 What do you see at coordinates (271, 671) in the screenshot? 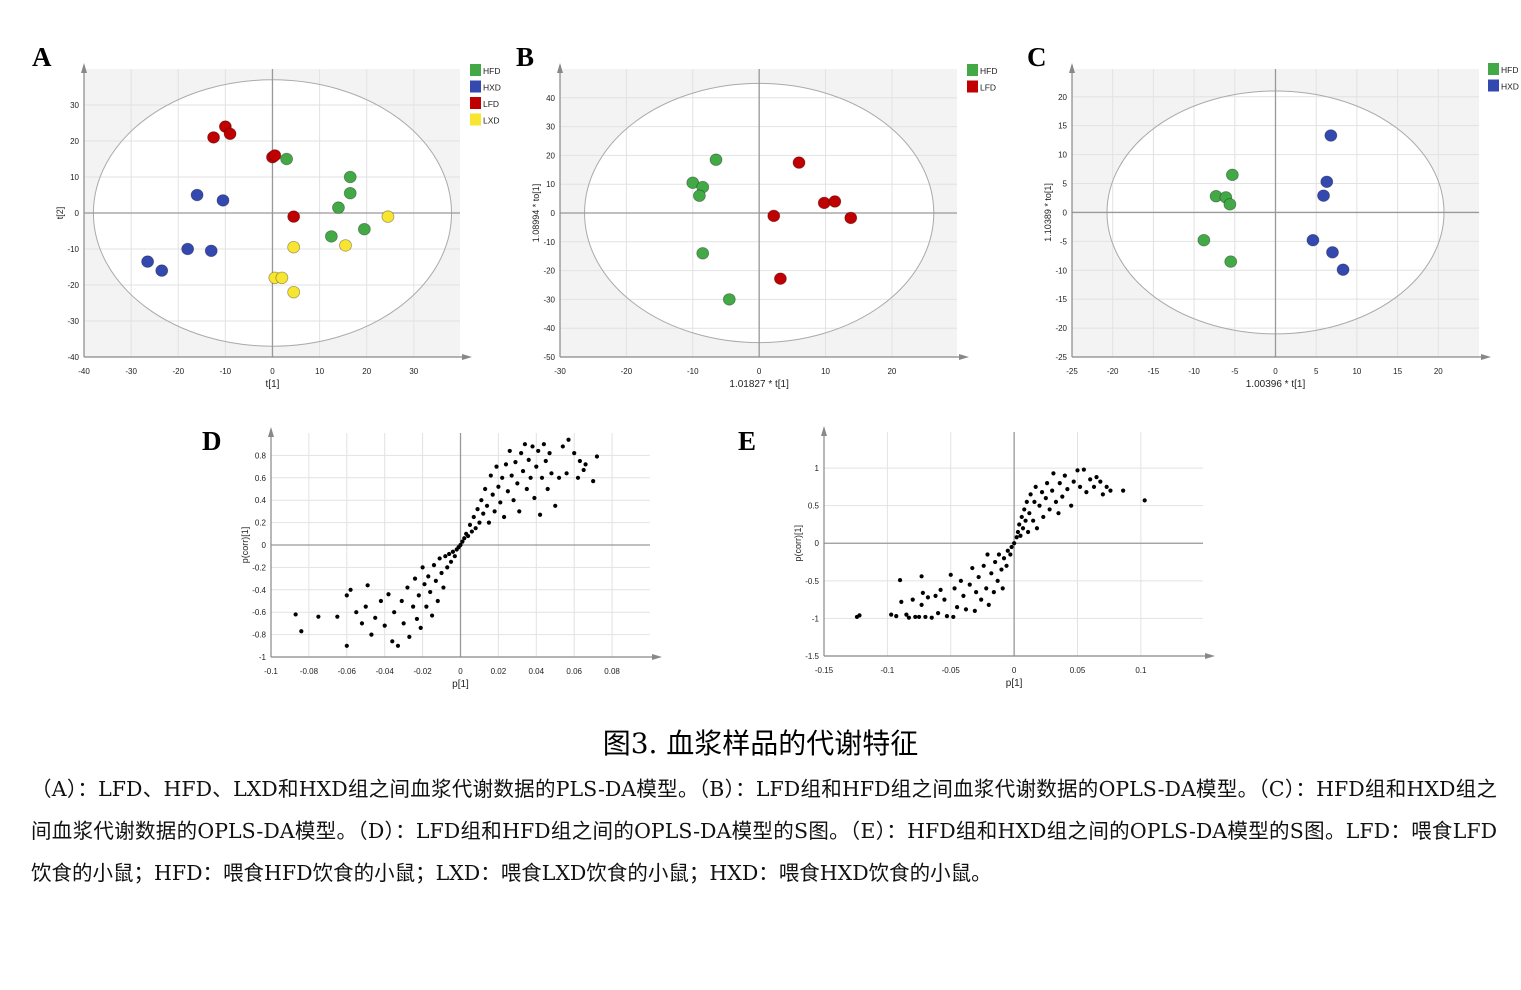
I see `x-tick-label: -0.1` at bounding box center [271, 671].